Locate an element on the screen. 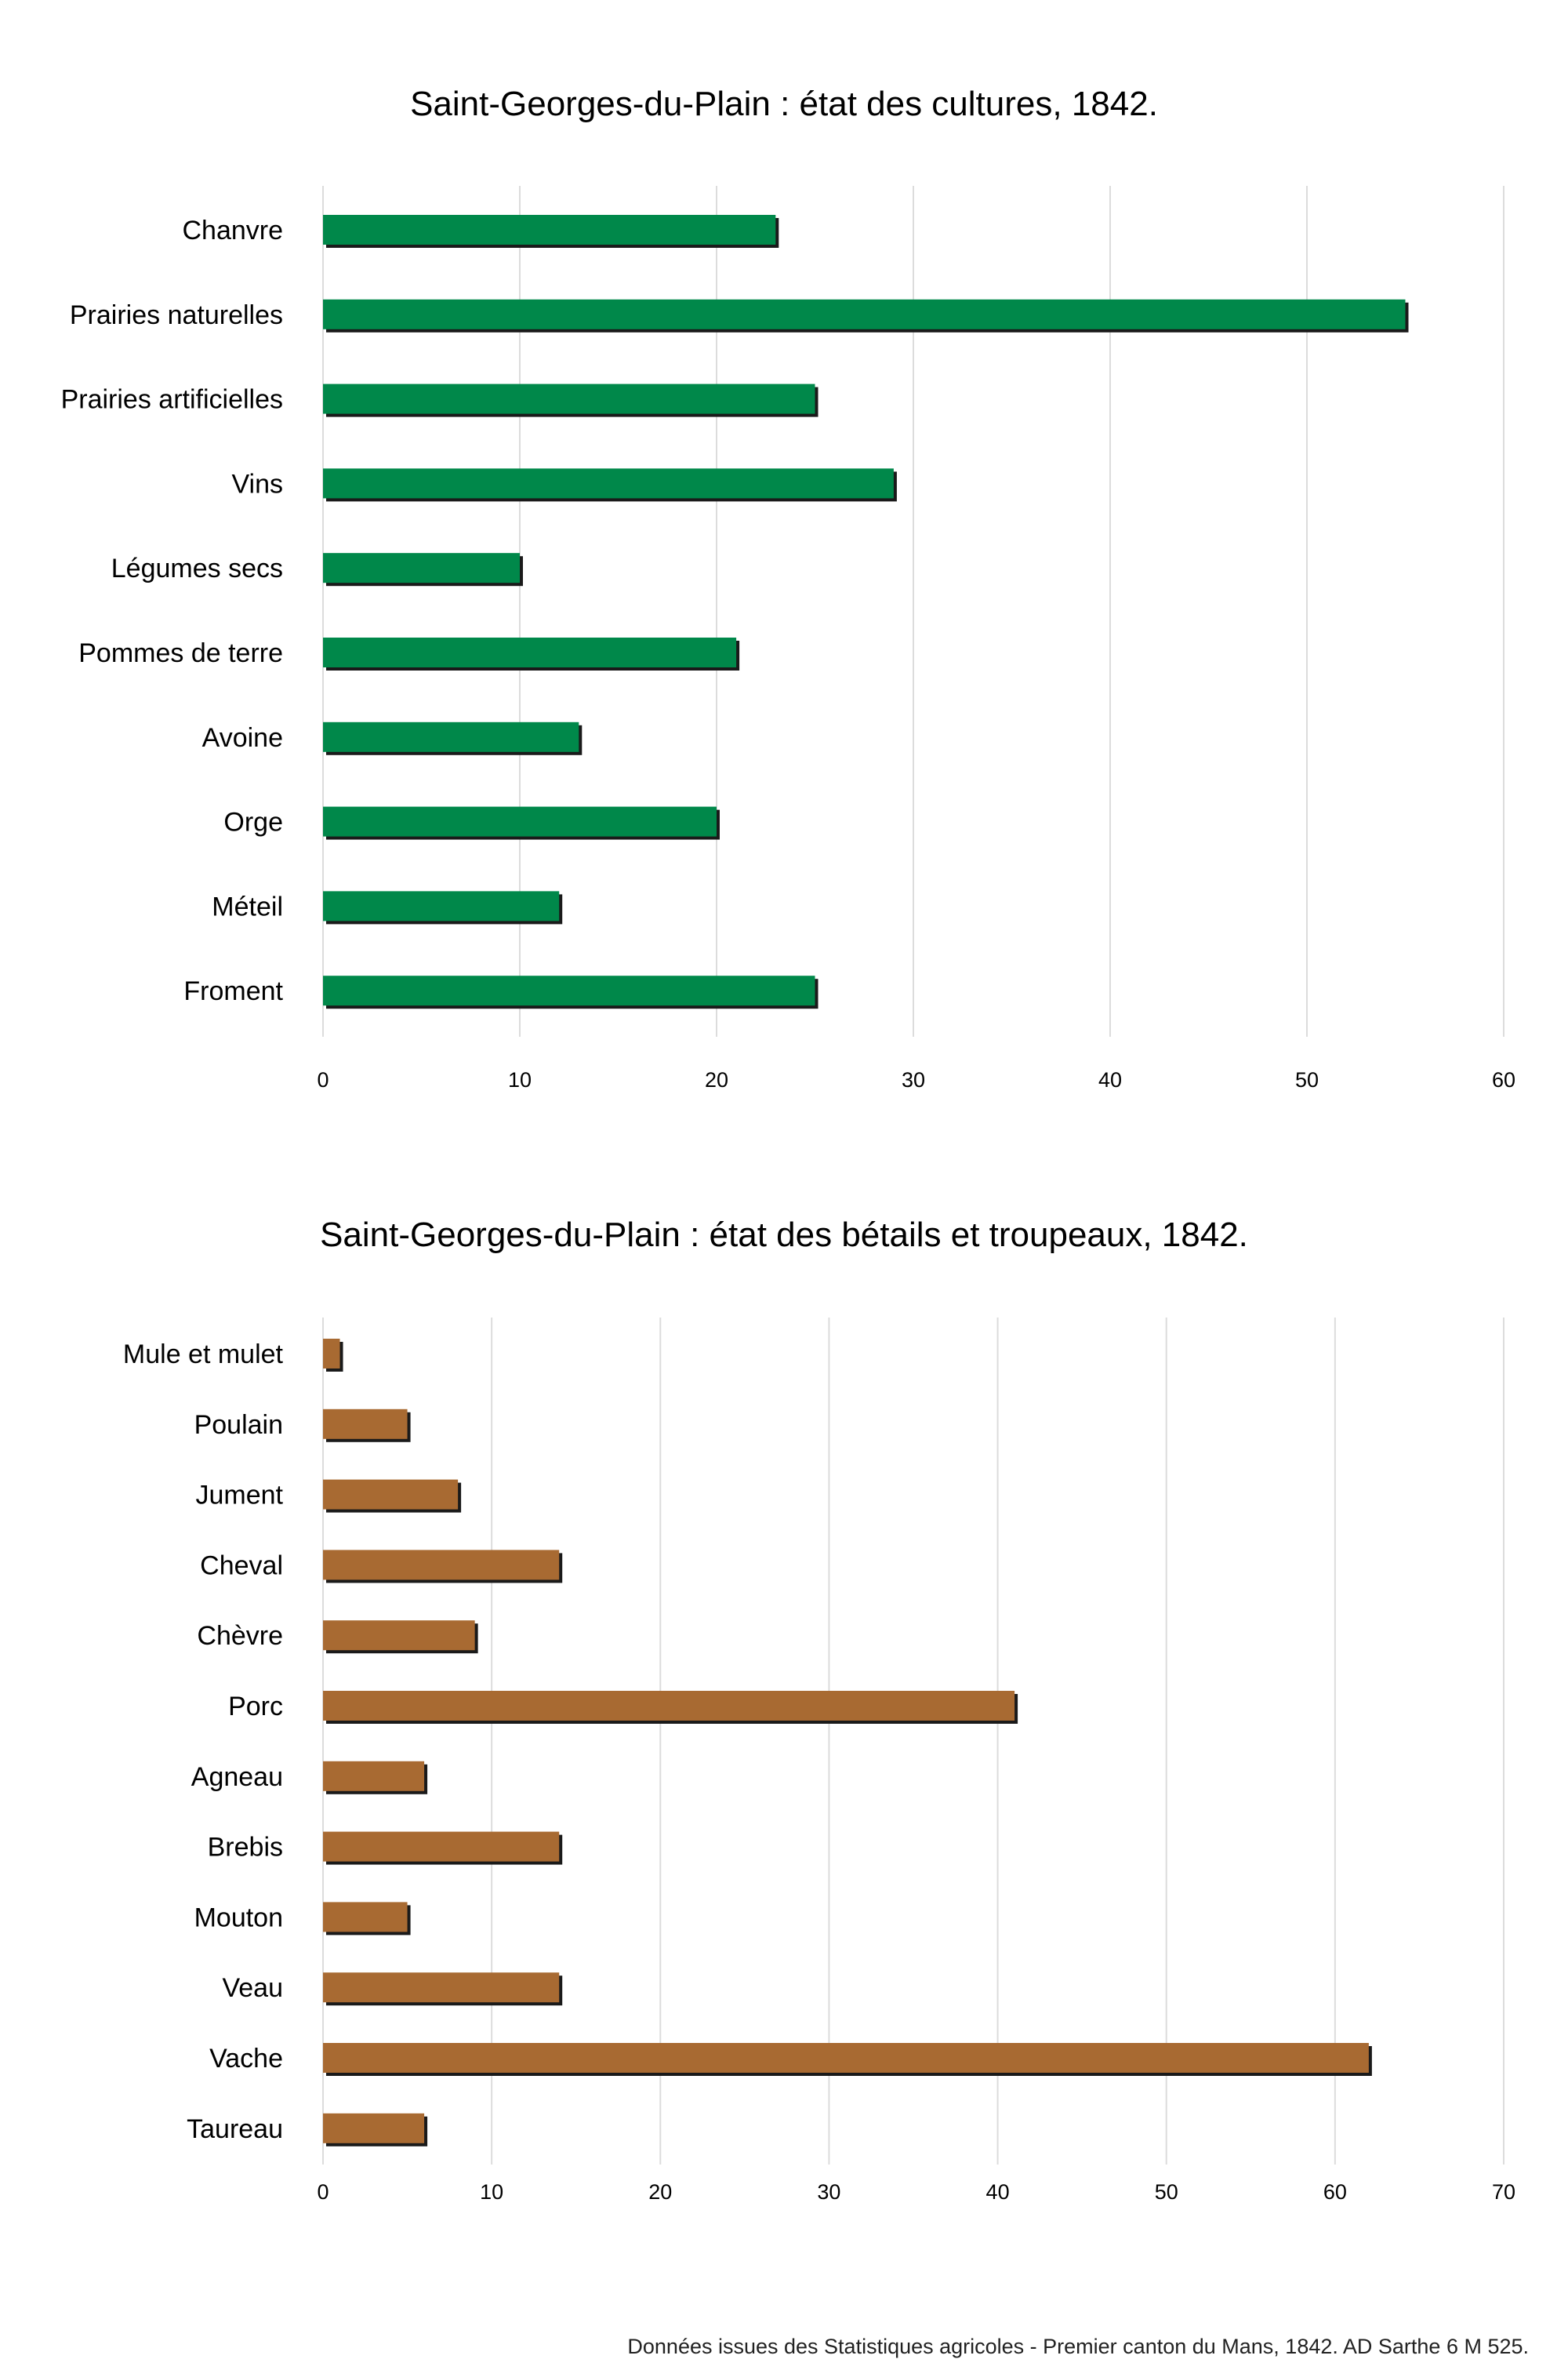  category-label: Agneau is located at coordinates (237, 1777).